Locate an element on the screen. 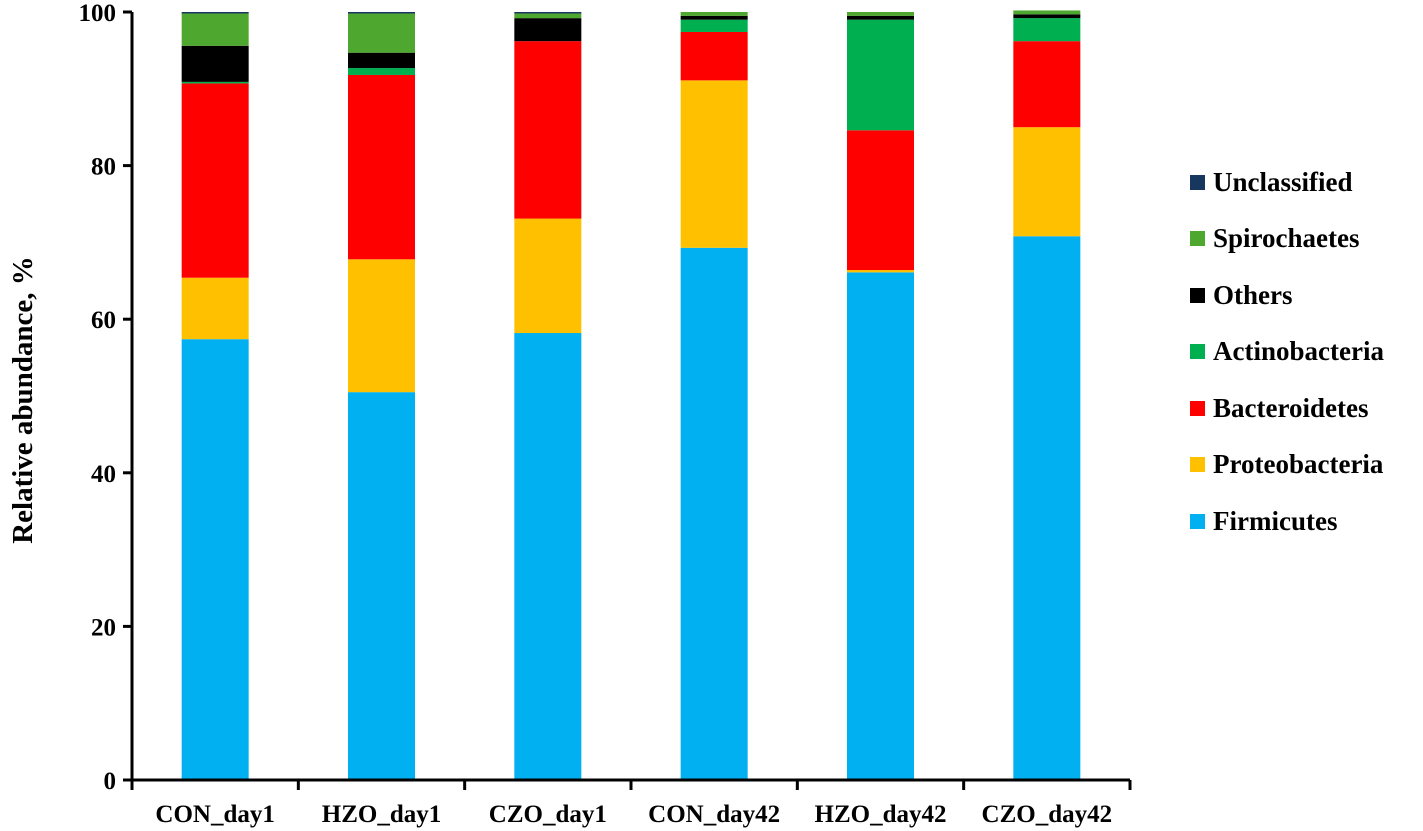 The height and width of the screenshot is (831, 1423). legend-item-spirochaetes: Spirochaetes is located at coordinates (1287, 238).